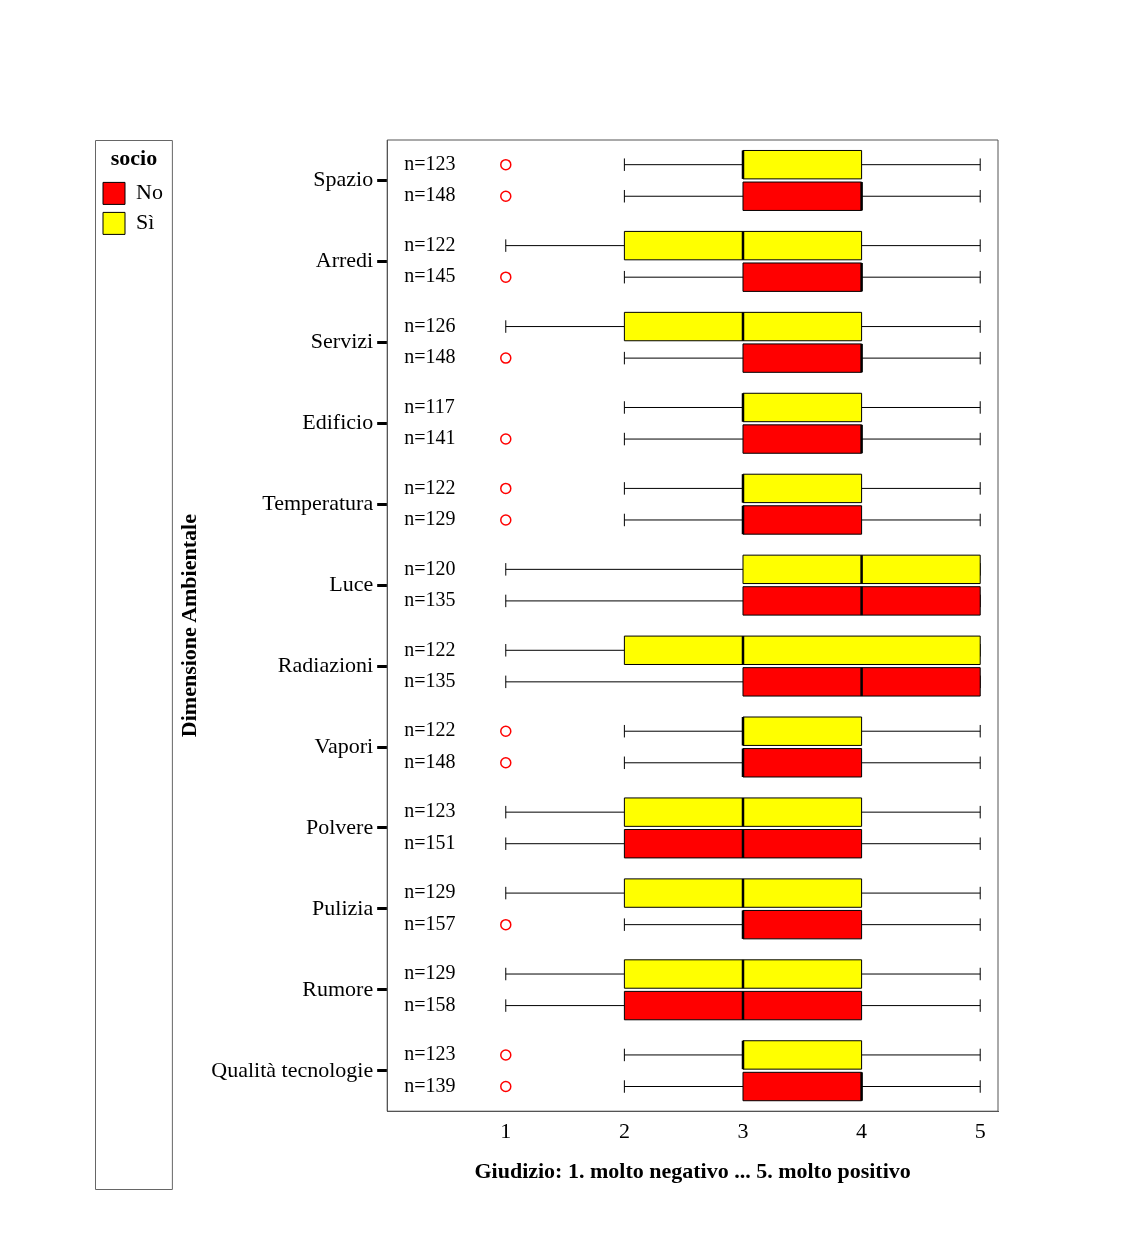 The image size is (1126, 1252). Describe the element at coordinates (343, 907) in the screenshot. I see `y-tick-label: Pulizia` at that location.